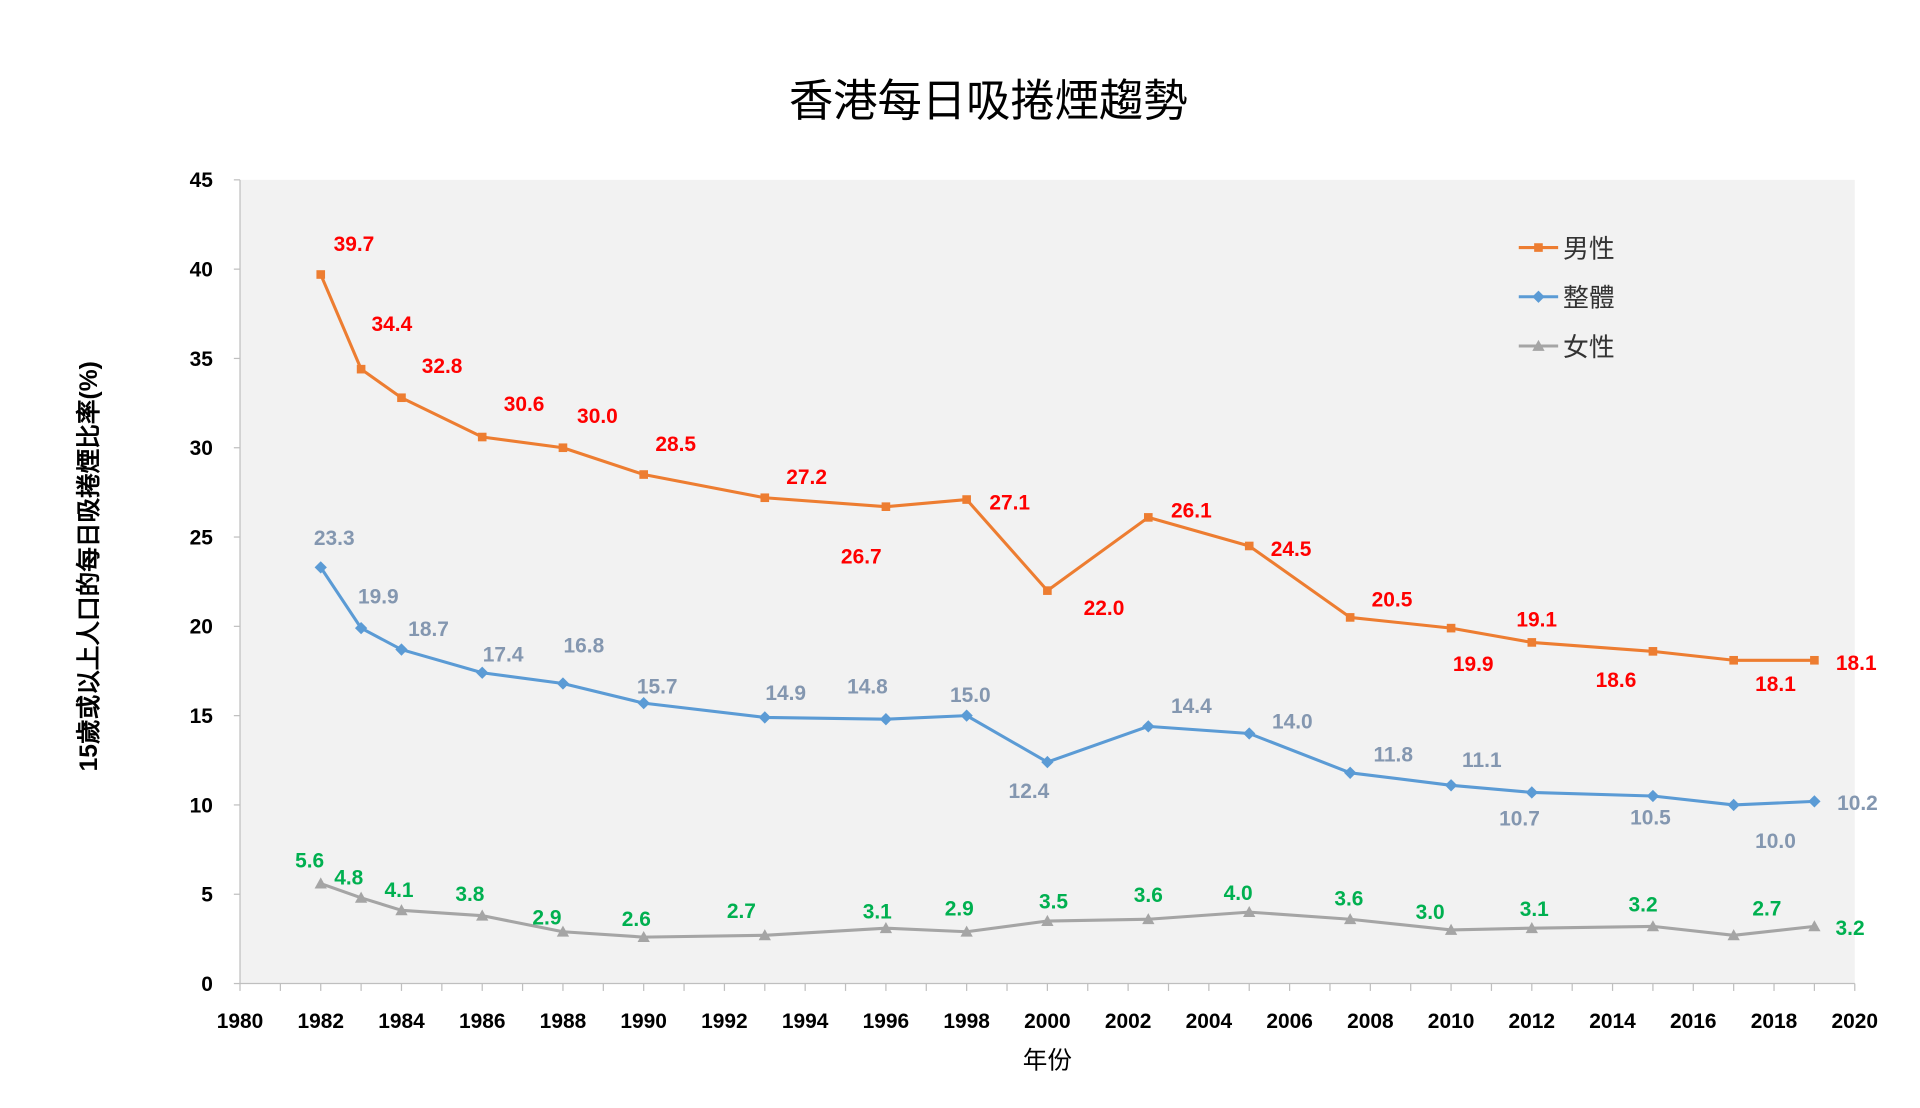 The image size is (1920, 1108). I want to click on data-label: 12.4, so click(1029, 791).